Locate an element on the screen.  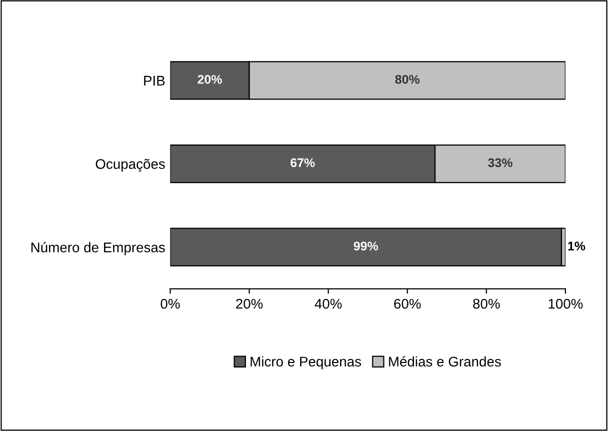
data-label: 80% is located at coordinates (407, 79).